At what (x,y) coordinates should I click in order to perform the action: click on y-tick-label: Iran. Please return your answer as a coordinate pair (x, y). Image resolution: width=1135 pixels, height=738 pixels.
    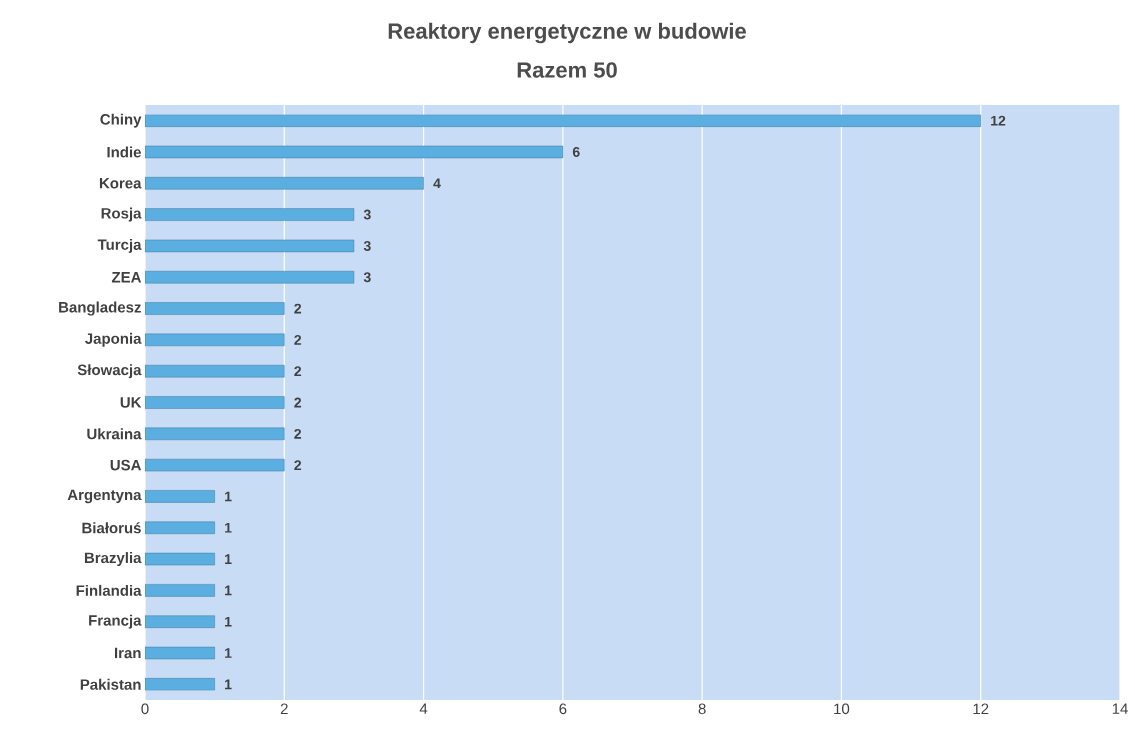
    Looking at the image, I should click on (127, 653).